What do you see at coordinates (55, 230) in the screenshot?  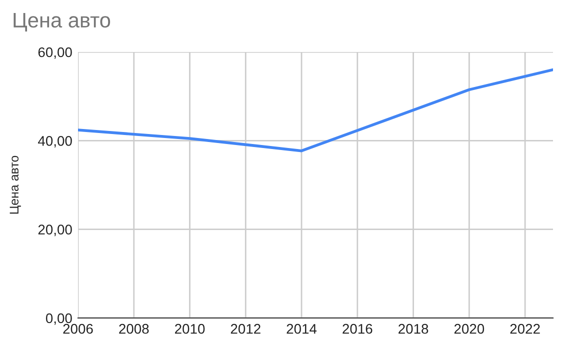 I see `y-tick-label: 20,00` at bounding box center [55, 230].